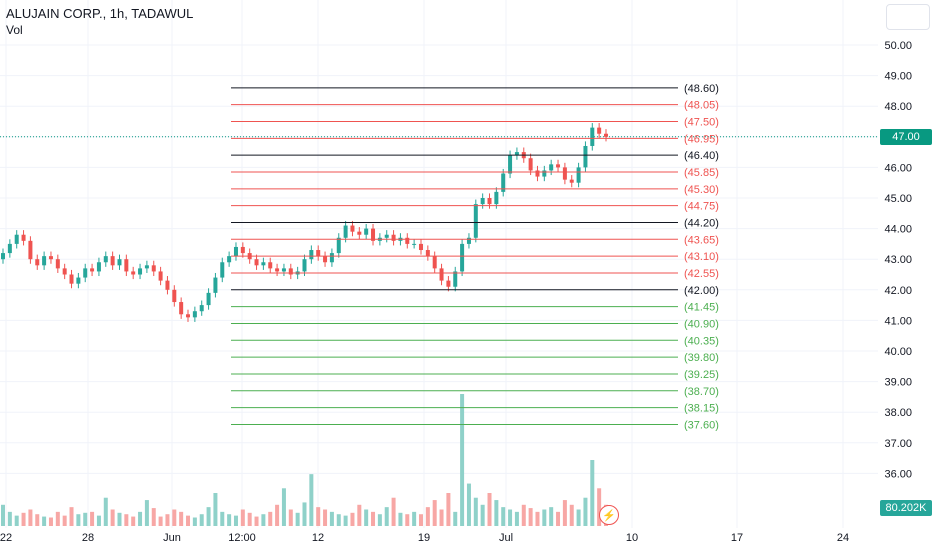 This screenshot has height=550, width=932. What do you see at coordinates (701, 392) in the screenshot?
I see `level-label: (38.70)` at bounding box center [701, 392].